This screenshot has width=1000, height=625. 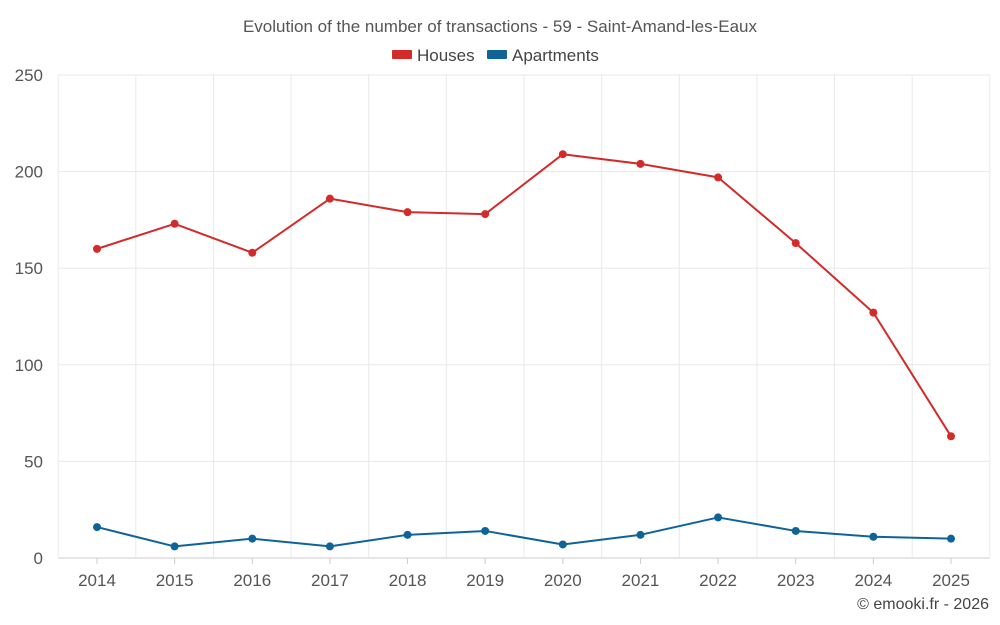 I want to click on y-tick-label: 100, so click(x=29, y=365).